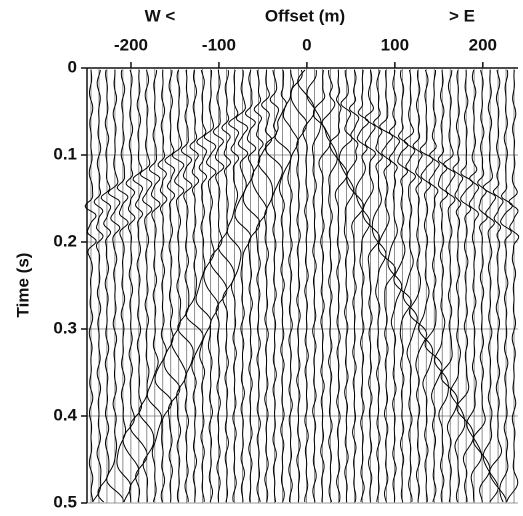  Describe the element at coordinates (395, 44) in the screenshot. I see `x-tick-label: 100` at that location.